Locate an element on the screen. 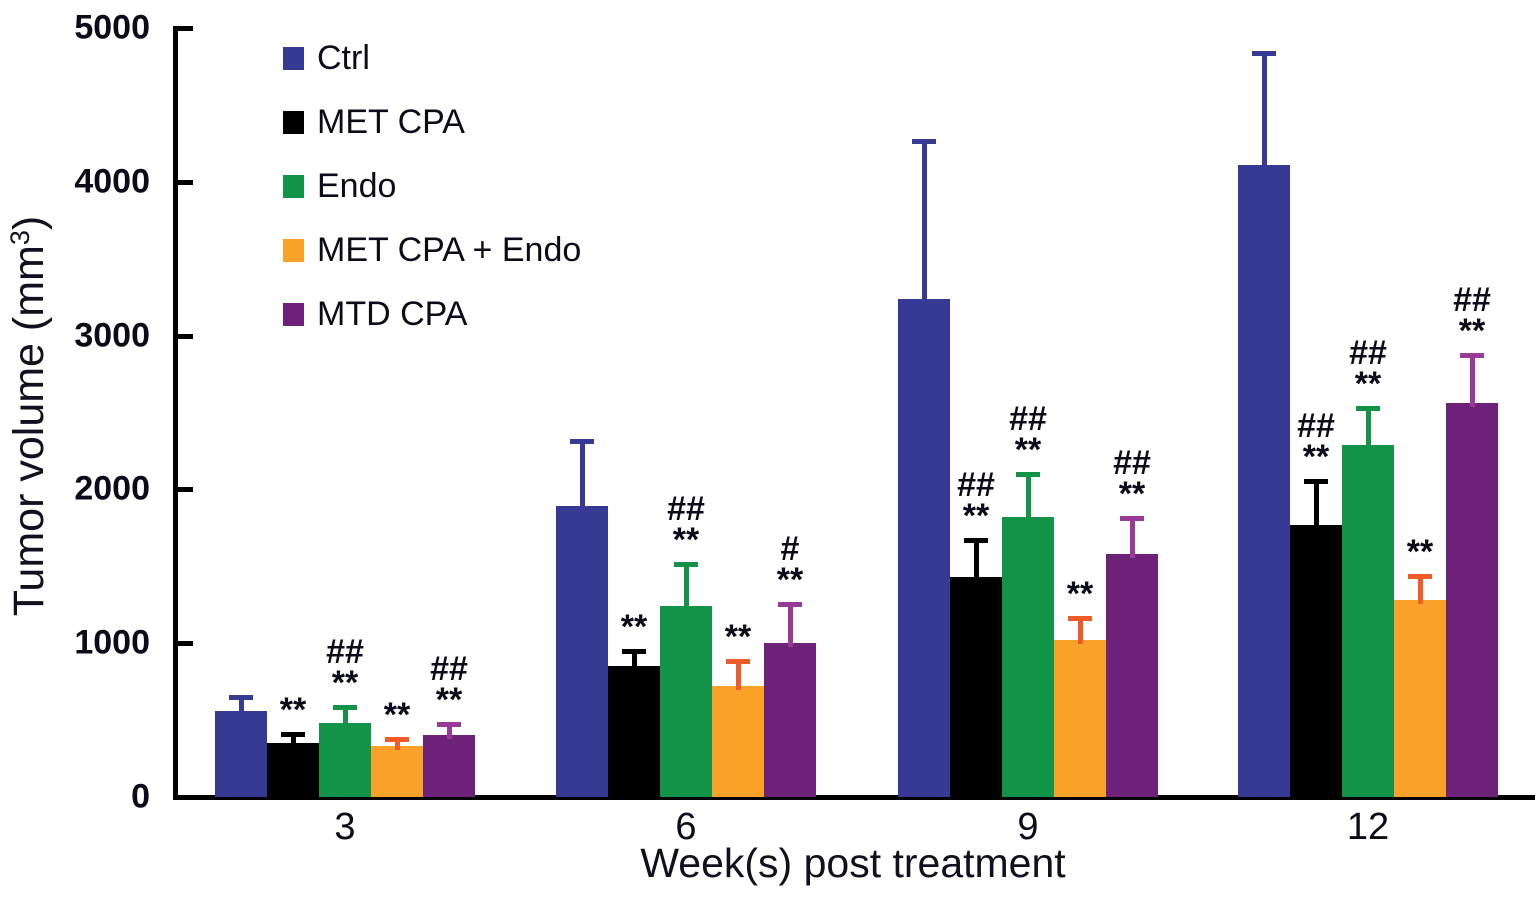  significance-annotation-mtd-cpa-week-9: ## ** is located at coordinates (1132, 478).